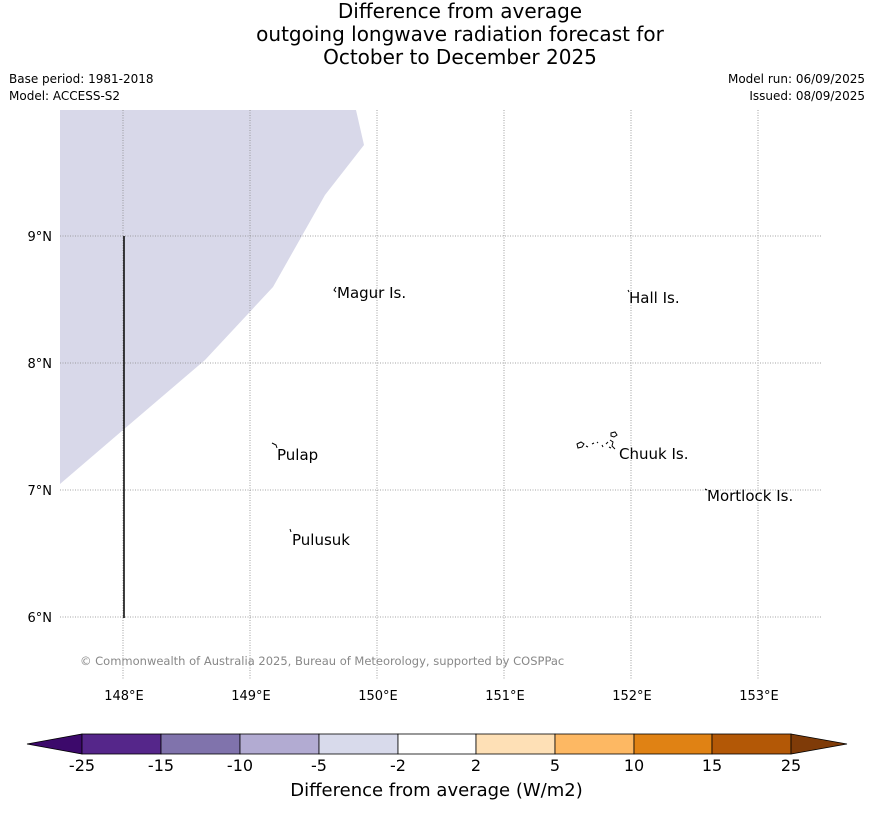 The image size is (873, 816). Describe the element at coordinates (121, 744) in the screenshot. I see `colorbar-bin-minus25-minus15` at that location.